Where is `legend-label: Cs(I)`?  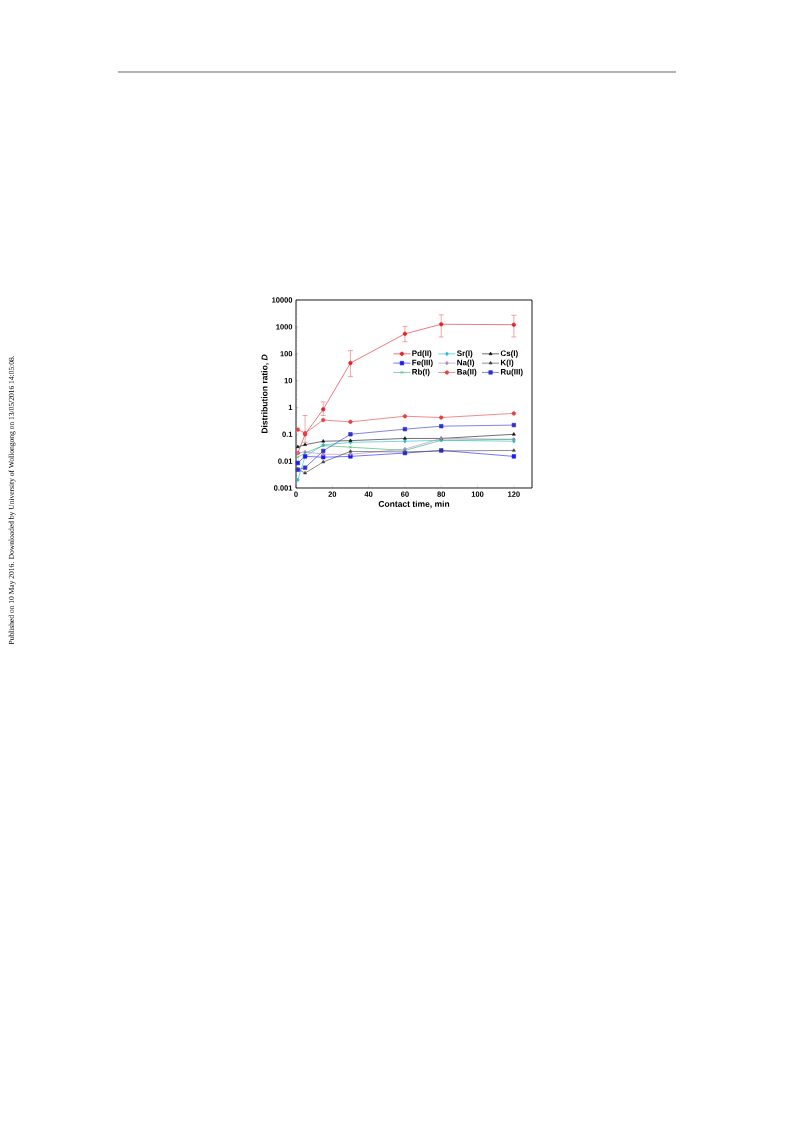
legend-label: Cs(I) is located at coordinates (509, 354).